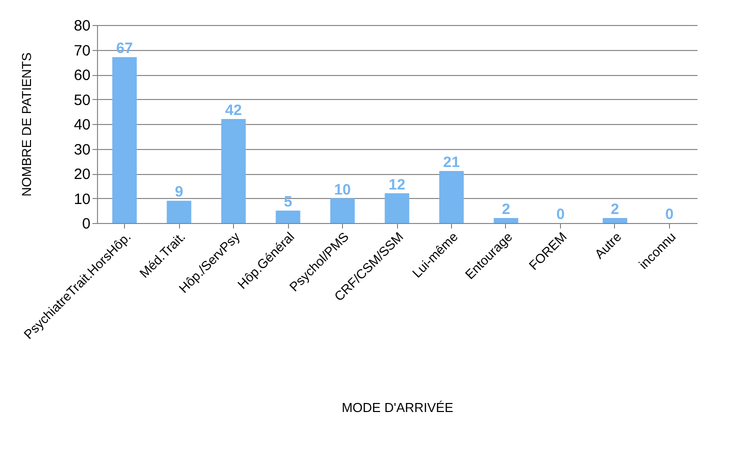  Describe the element at coordinates (288, 202) in the screenshot. I see `data-label: 5` at that location.